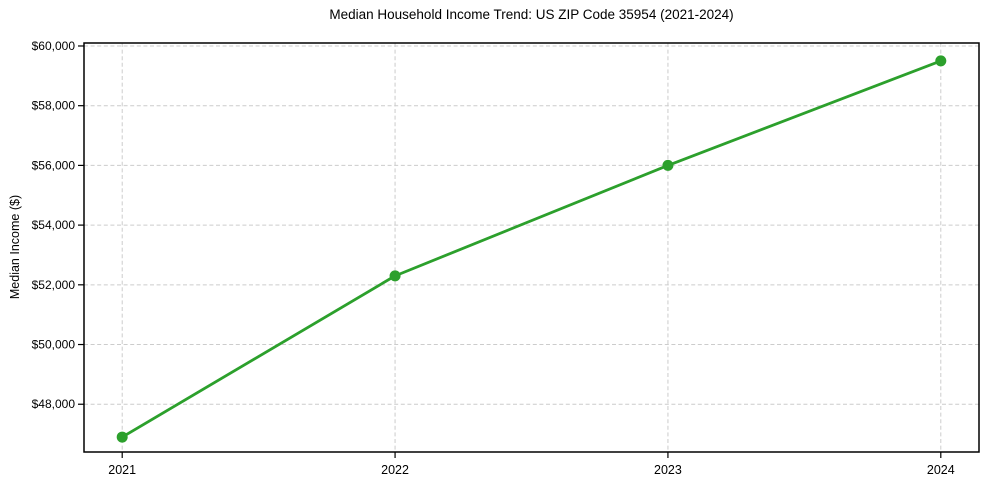 This screenshot has height=490, width=989. I want to click on y-tick-label: $54,000, so click(54, 225).